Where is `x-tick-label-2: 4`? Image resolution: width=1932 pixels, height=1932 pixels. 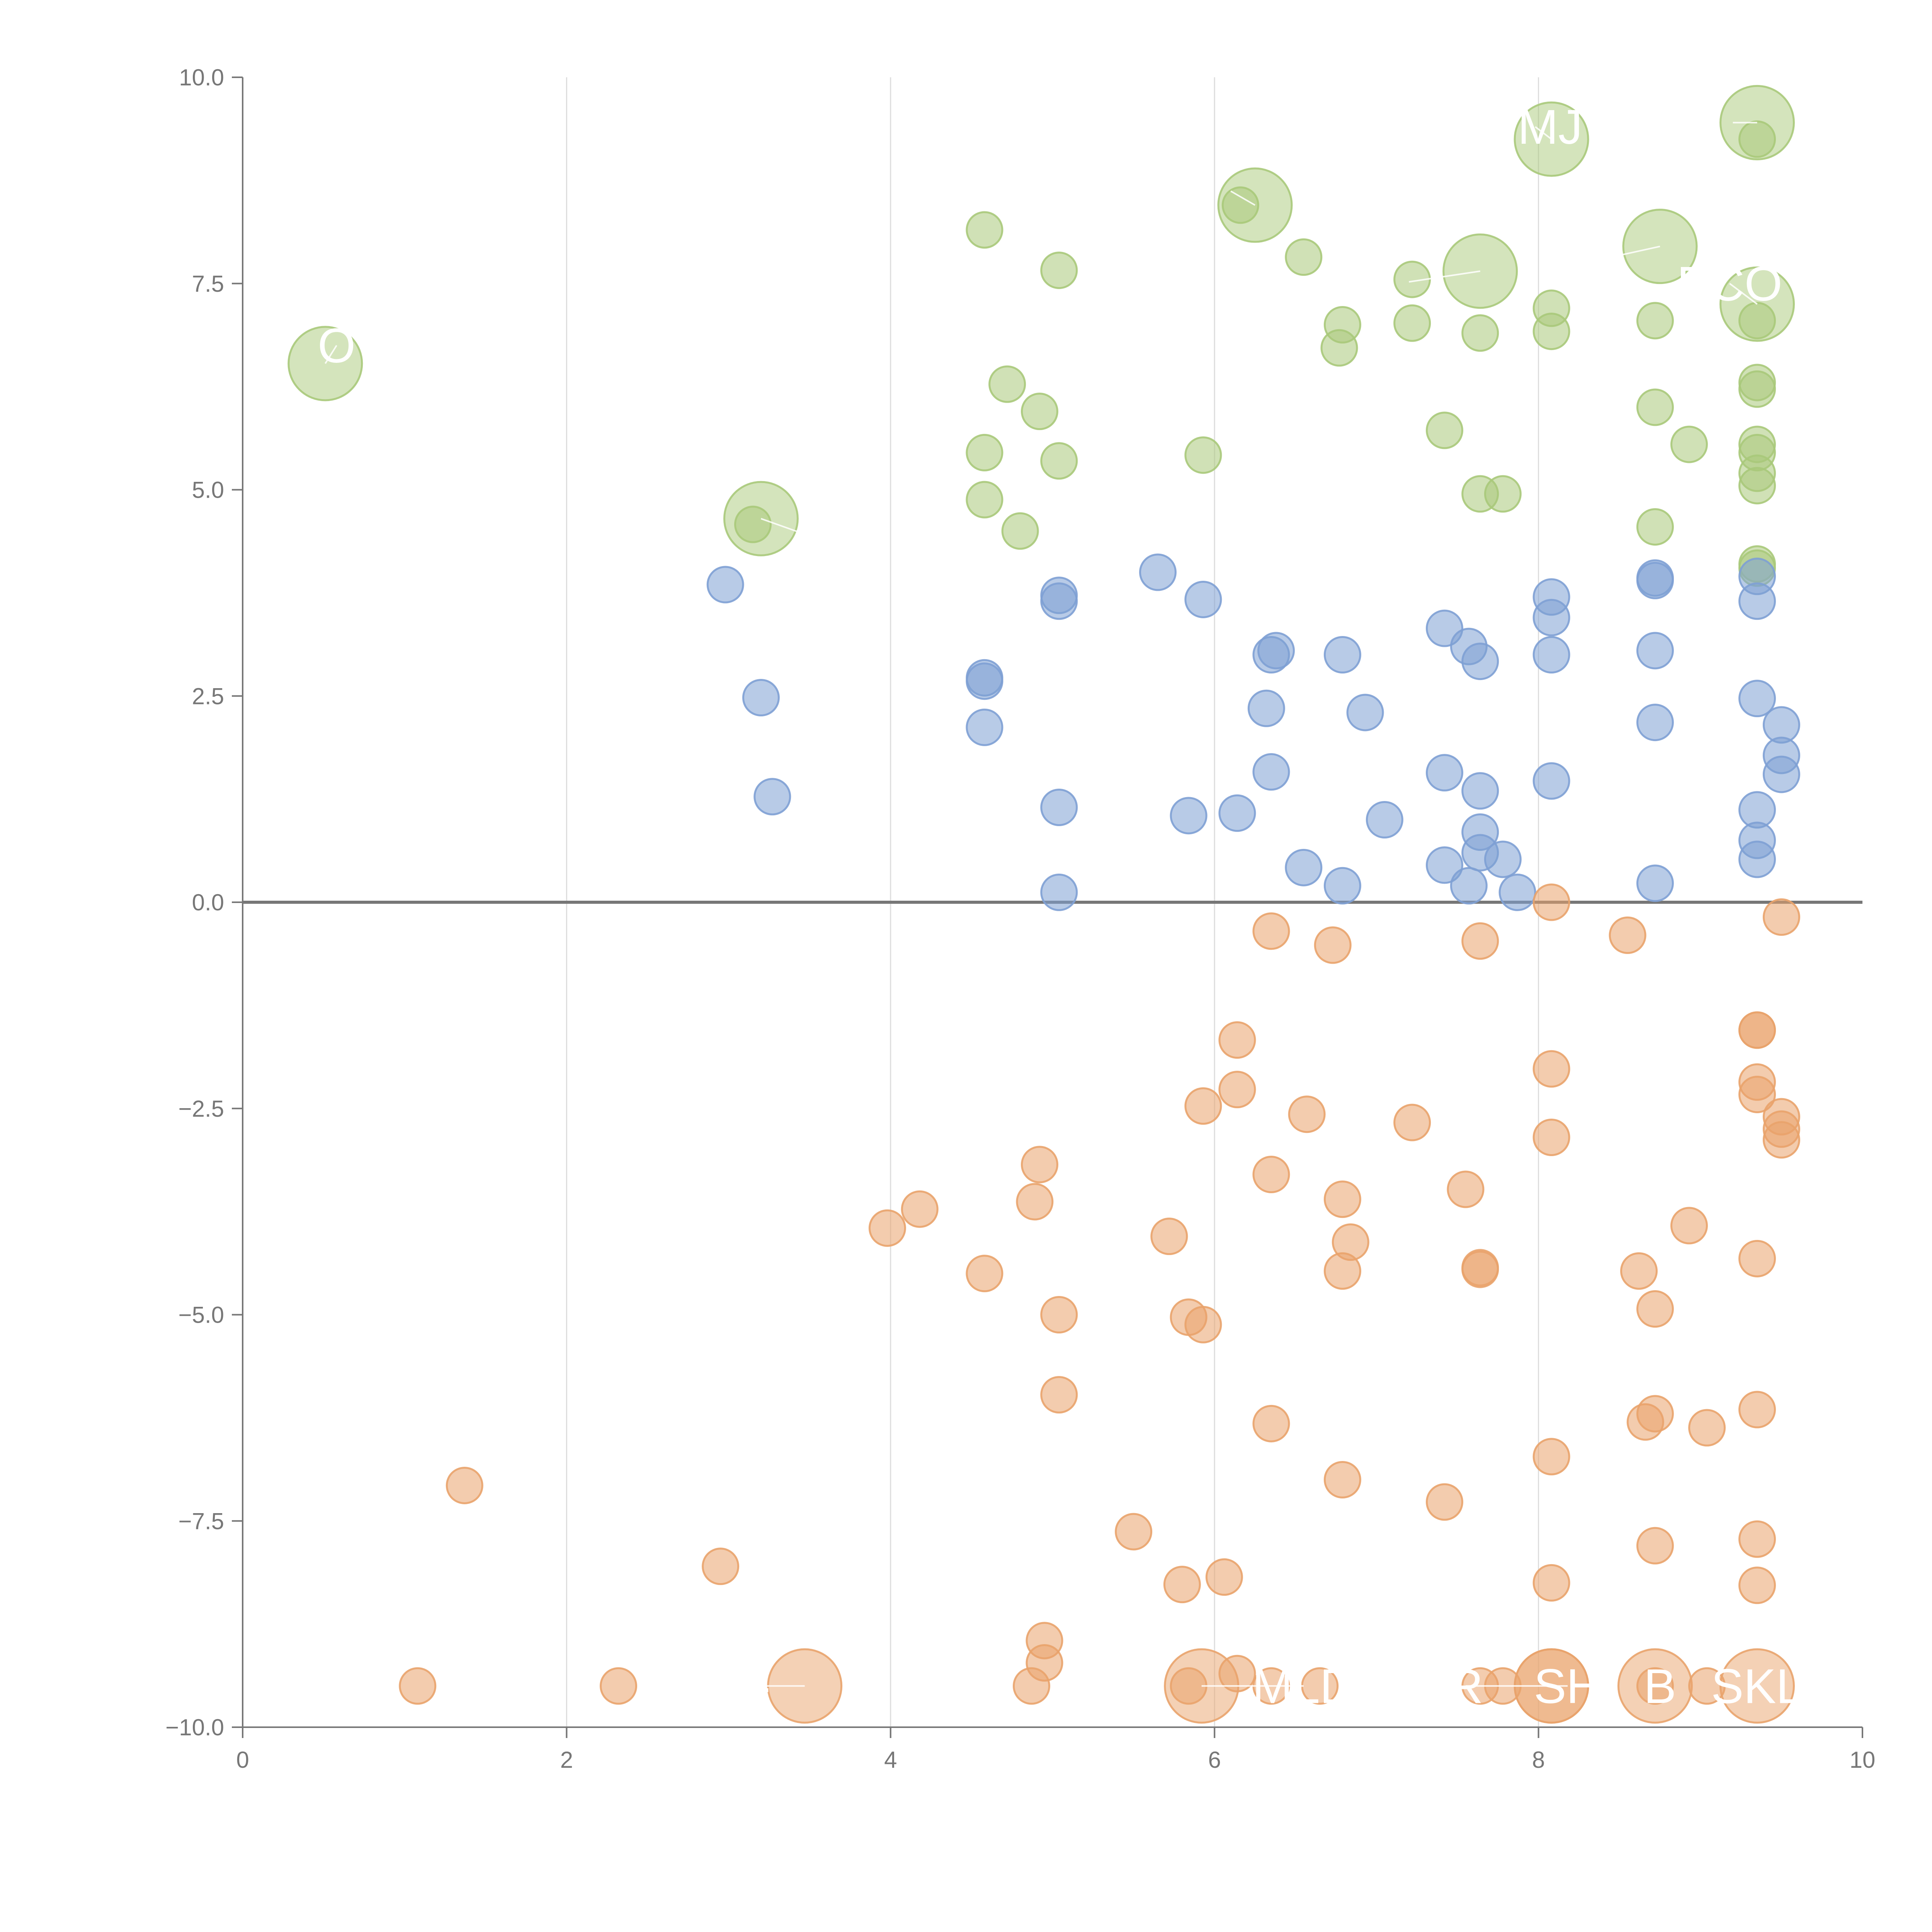
x-tick-label-2: 4 is located at coordinates (891, 1760).